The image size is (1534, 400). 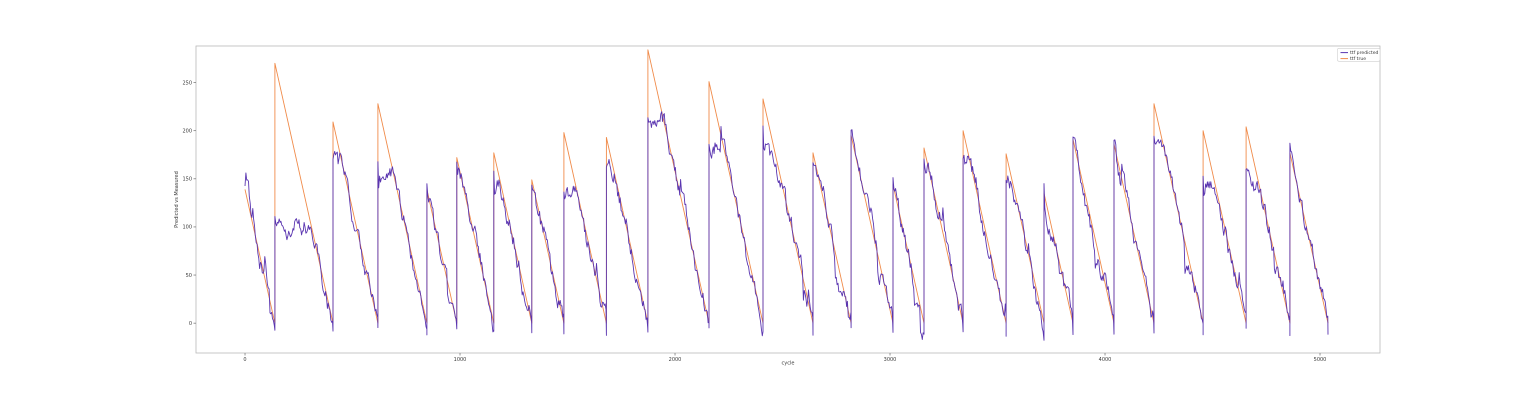 I want to click on legend-label-true: ttf true, so click(x=1358, y=59).